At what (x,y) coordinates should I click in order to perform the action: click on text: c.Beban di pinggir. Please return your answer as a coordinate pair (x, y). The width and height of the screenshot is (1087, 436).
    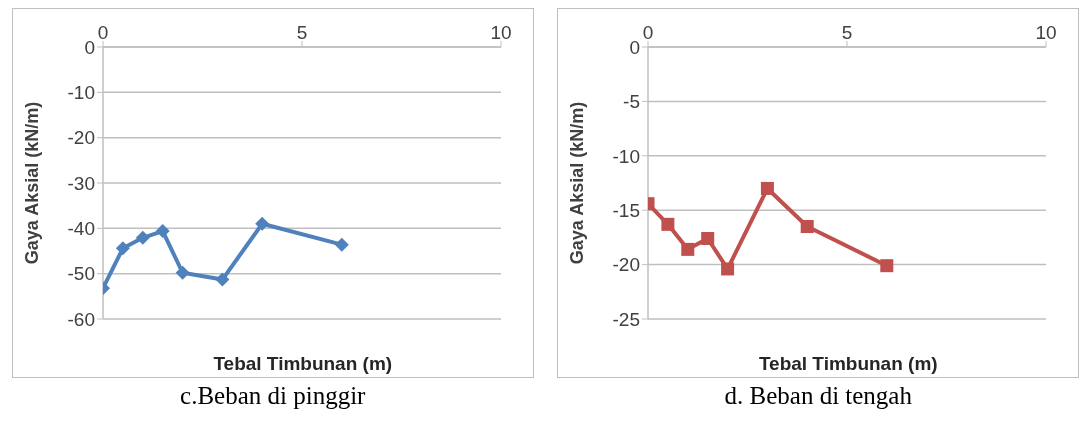
    Looking at the image, I should click on (273, 396).